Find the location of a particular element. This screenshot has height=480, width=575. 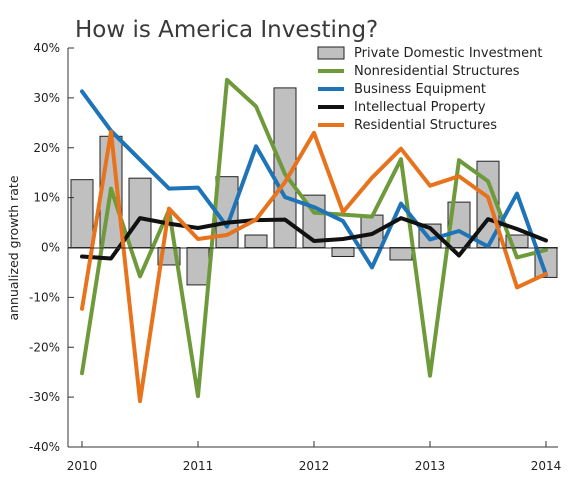

series-line-intellectual-property is located at coordinates (314, 238).